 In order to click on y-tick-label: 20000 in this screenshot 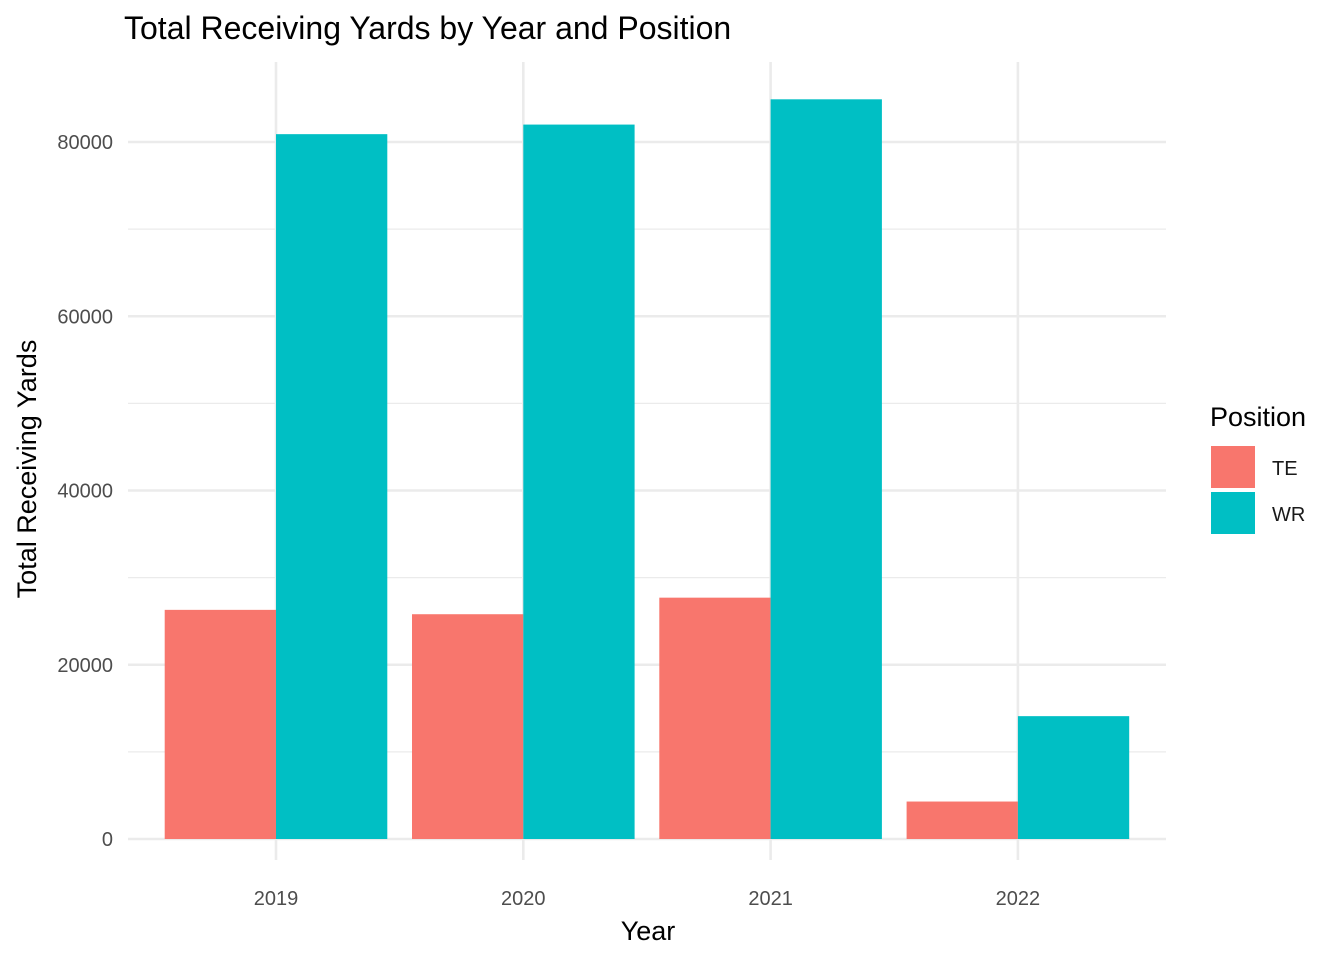, I will do `click(85, 666)`.